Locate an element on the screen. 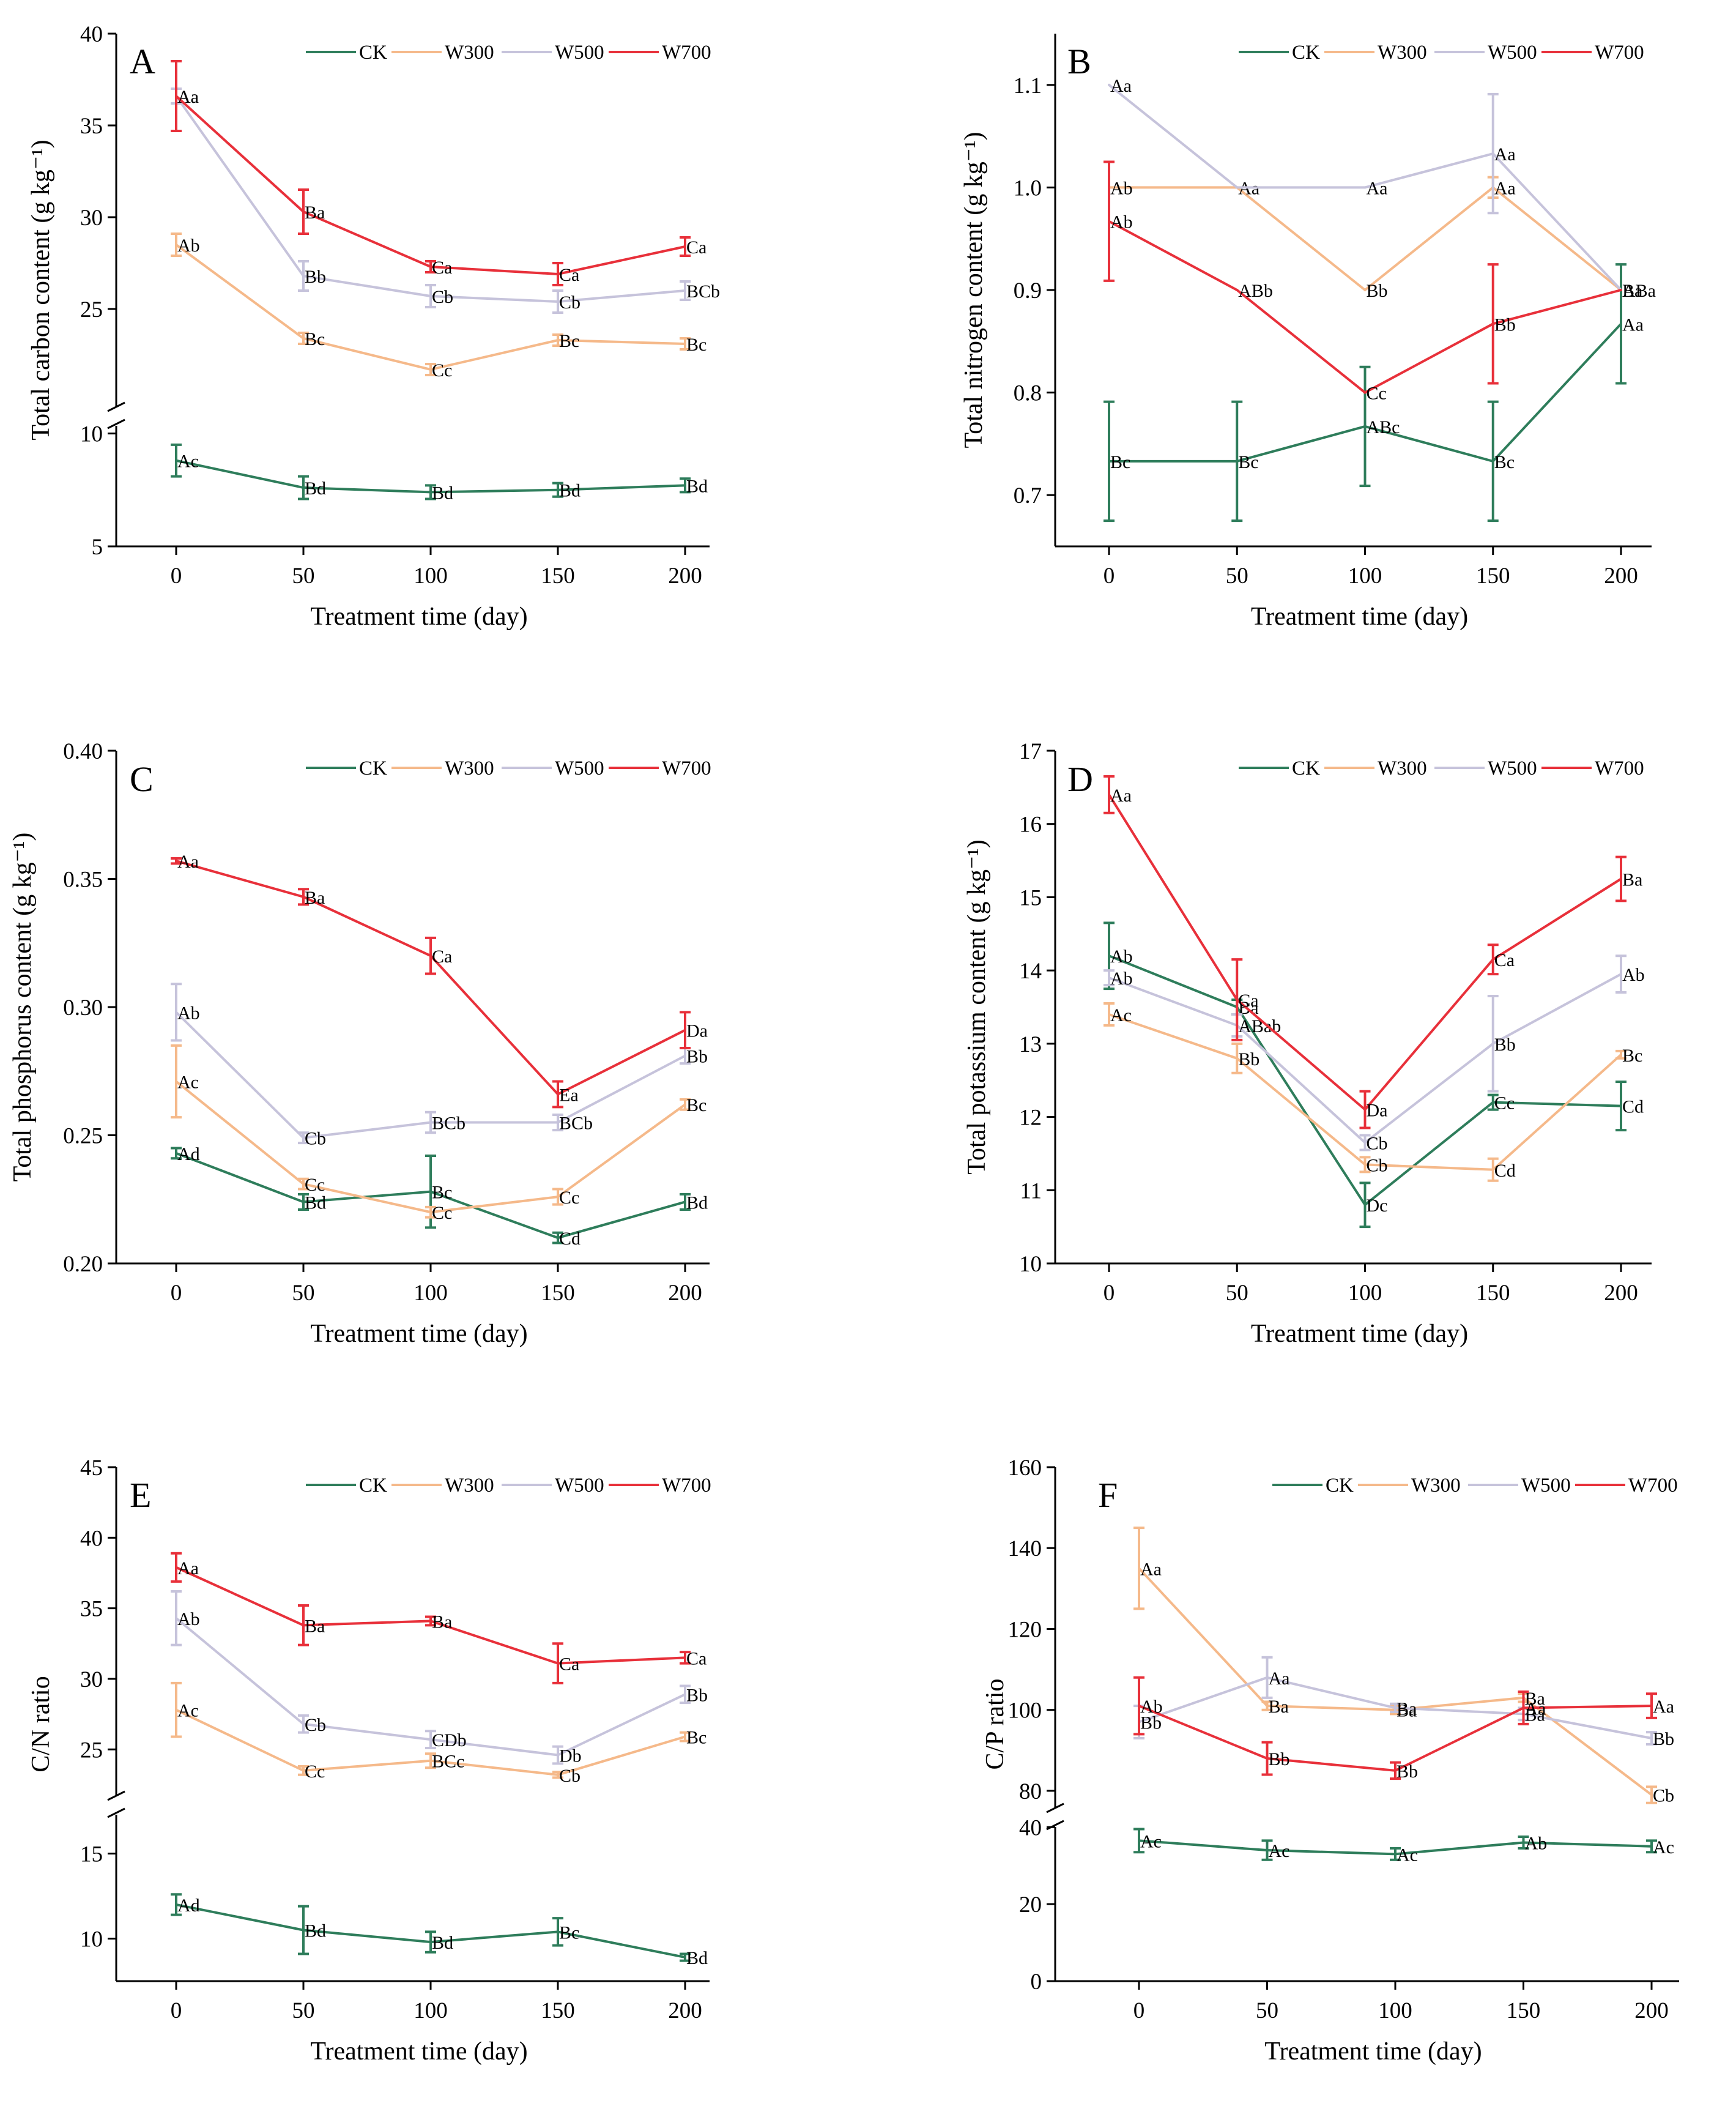 The height and width of the screenshot is (2109, 1736). y-tick-label: 120 is located at coordinates (1025, 1630).